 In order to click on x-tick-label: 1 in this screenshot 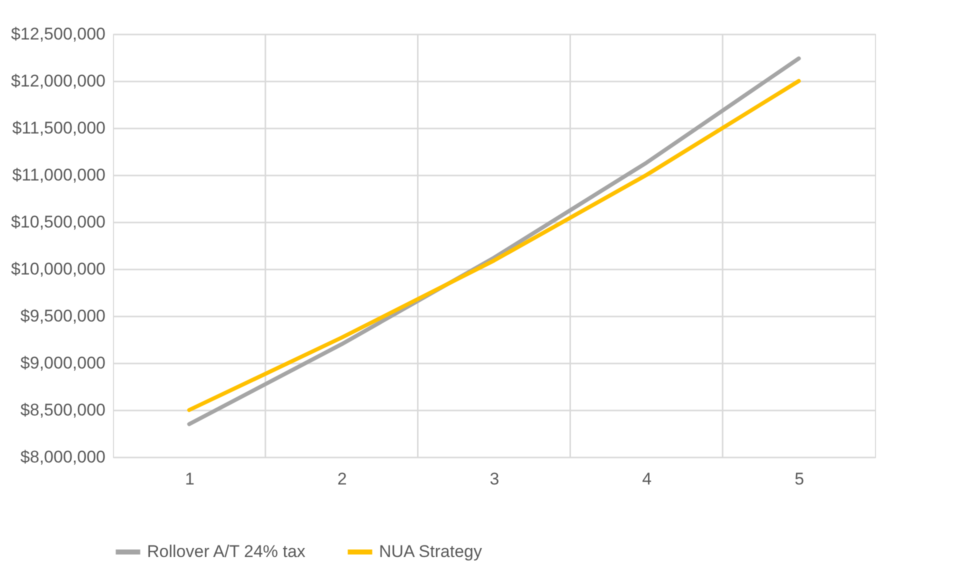, I will do `click(189, 479)`.